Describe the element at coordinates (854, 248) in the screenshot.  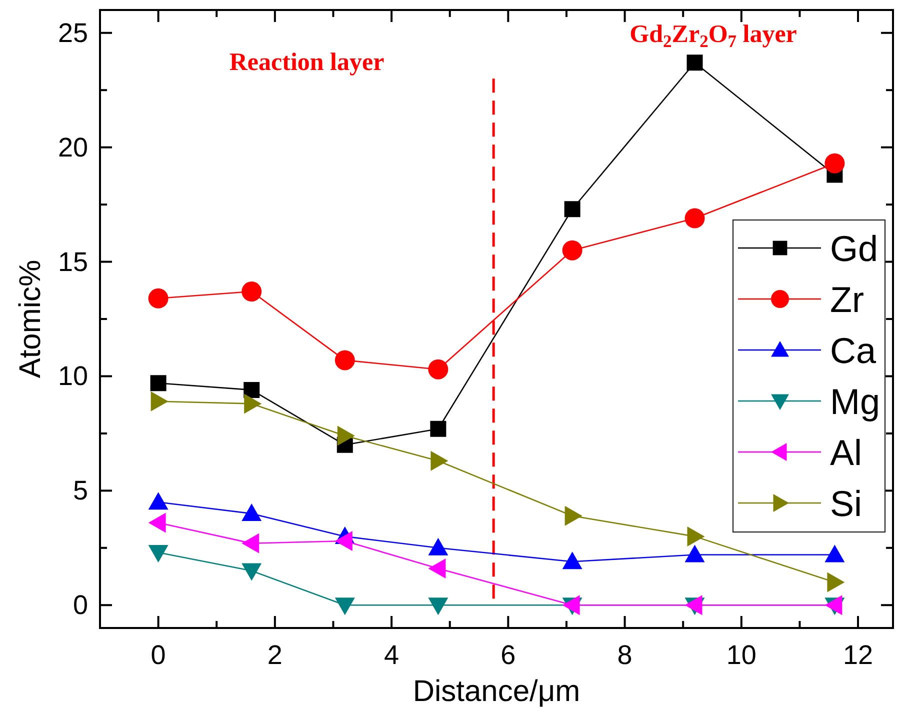
I see `legend-label: Gd` at that location.